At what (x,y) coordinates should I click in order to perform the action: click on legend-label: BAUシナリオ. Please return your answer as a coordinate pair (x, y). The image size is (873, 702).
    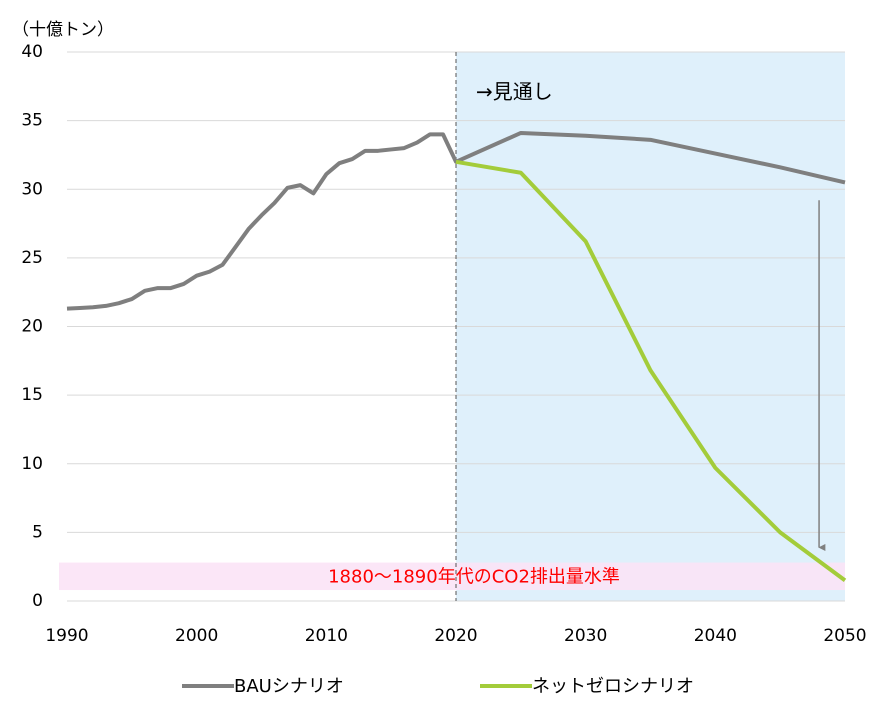
    Looking at the image, I should click on (289, 686).